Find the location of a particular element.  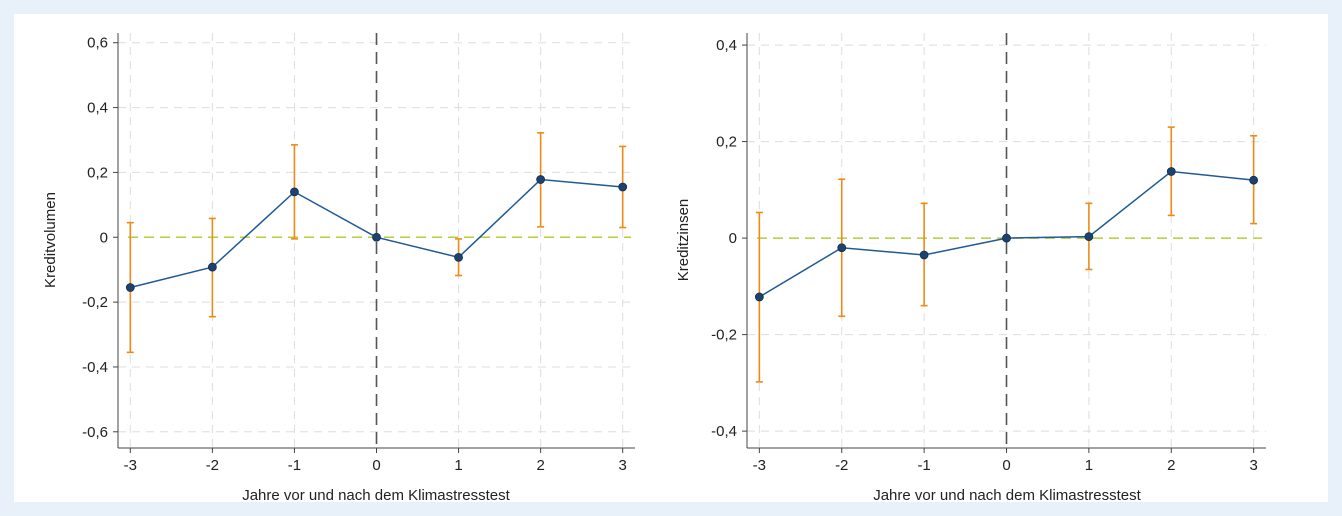

y-tick-label: -0,6 is located at coordinates (95, 432).